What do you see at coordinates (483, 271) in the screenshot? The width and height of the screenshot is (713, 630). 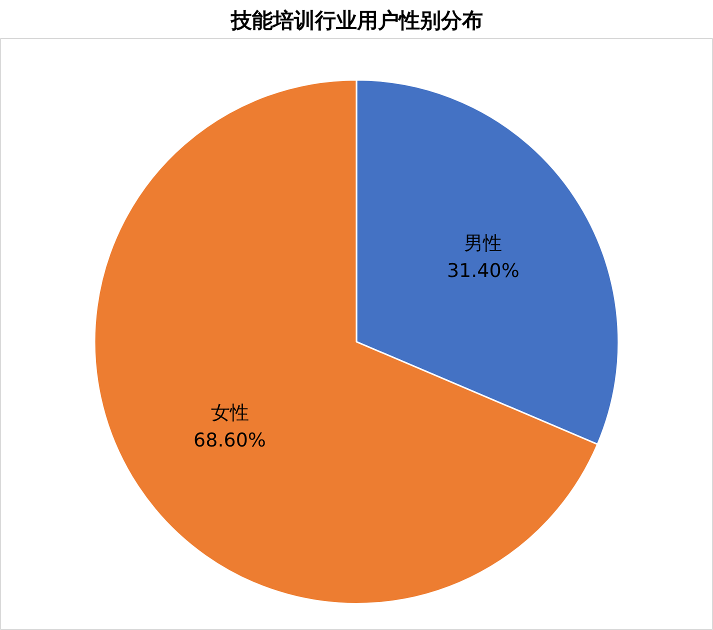 I see `data-label: 31.40%` at bounding box center [483, 271].